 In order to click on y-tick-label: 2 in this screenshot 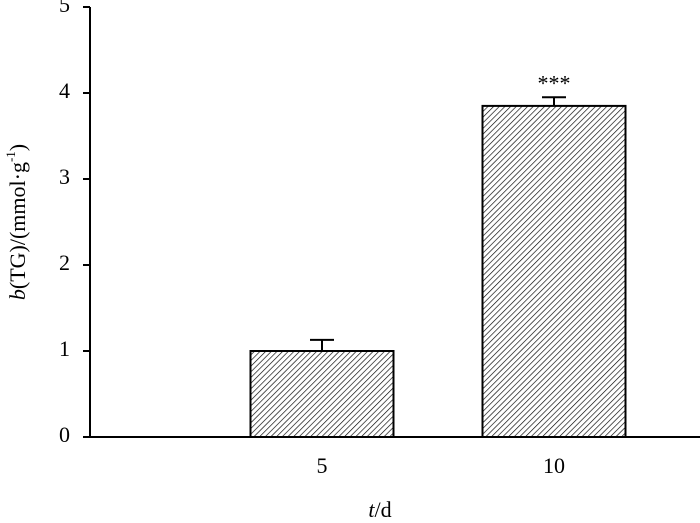, I will do `click(64, 262)`.